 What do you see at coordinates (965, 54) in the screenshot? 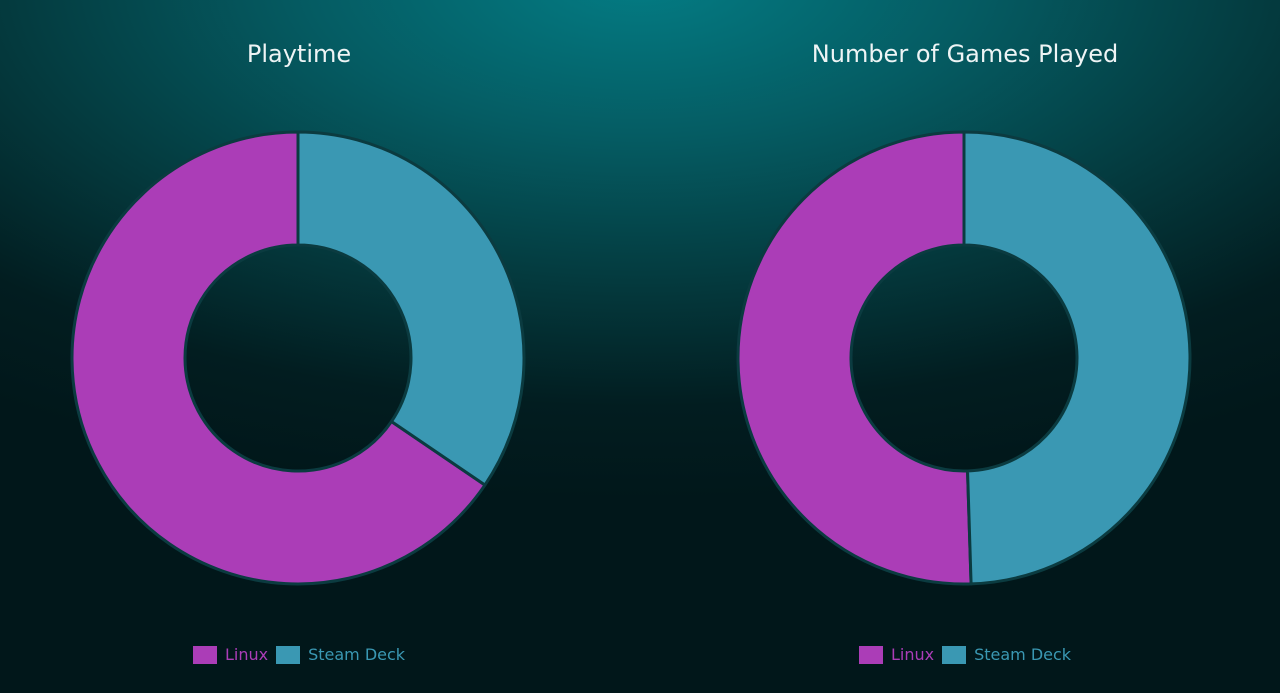
I see `chart-title: Number of Games Played` at bounding box center [965, 54].